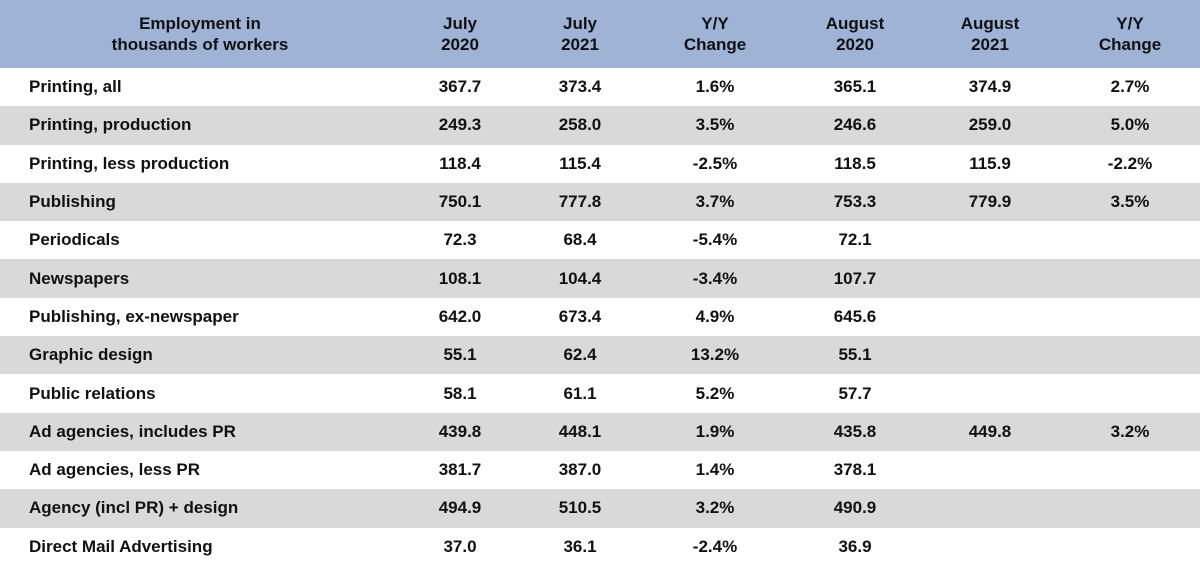 The height and width of the screenshot is (576, 1200). Describe the element at coordinates (855, 508) in the screenshot. I see `cell-august-2020: 490.9` at that location.